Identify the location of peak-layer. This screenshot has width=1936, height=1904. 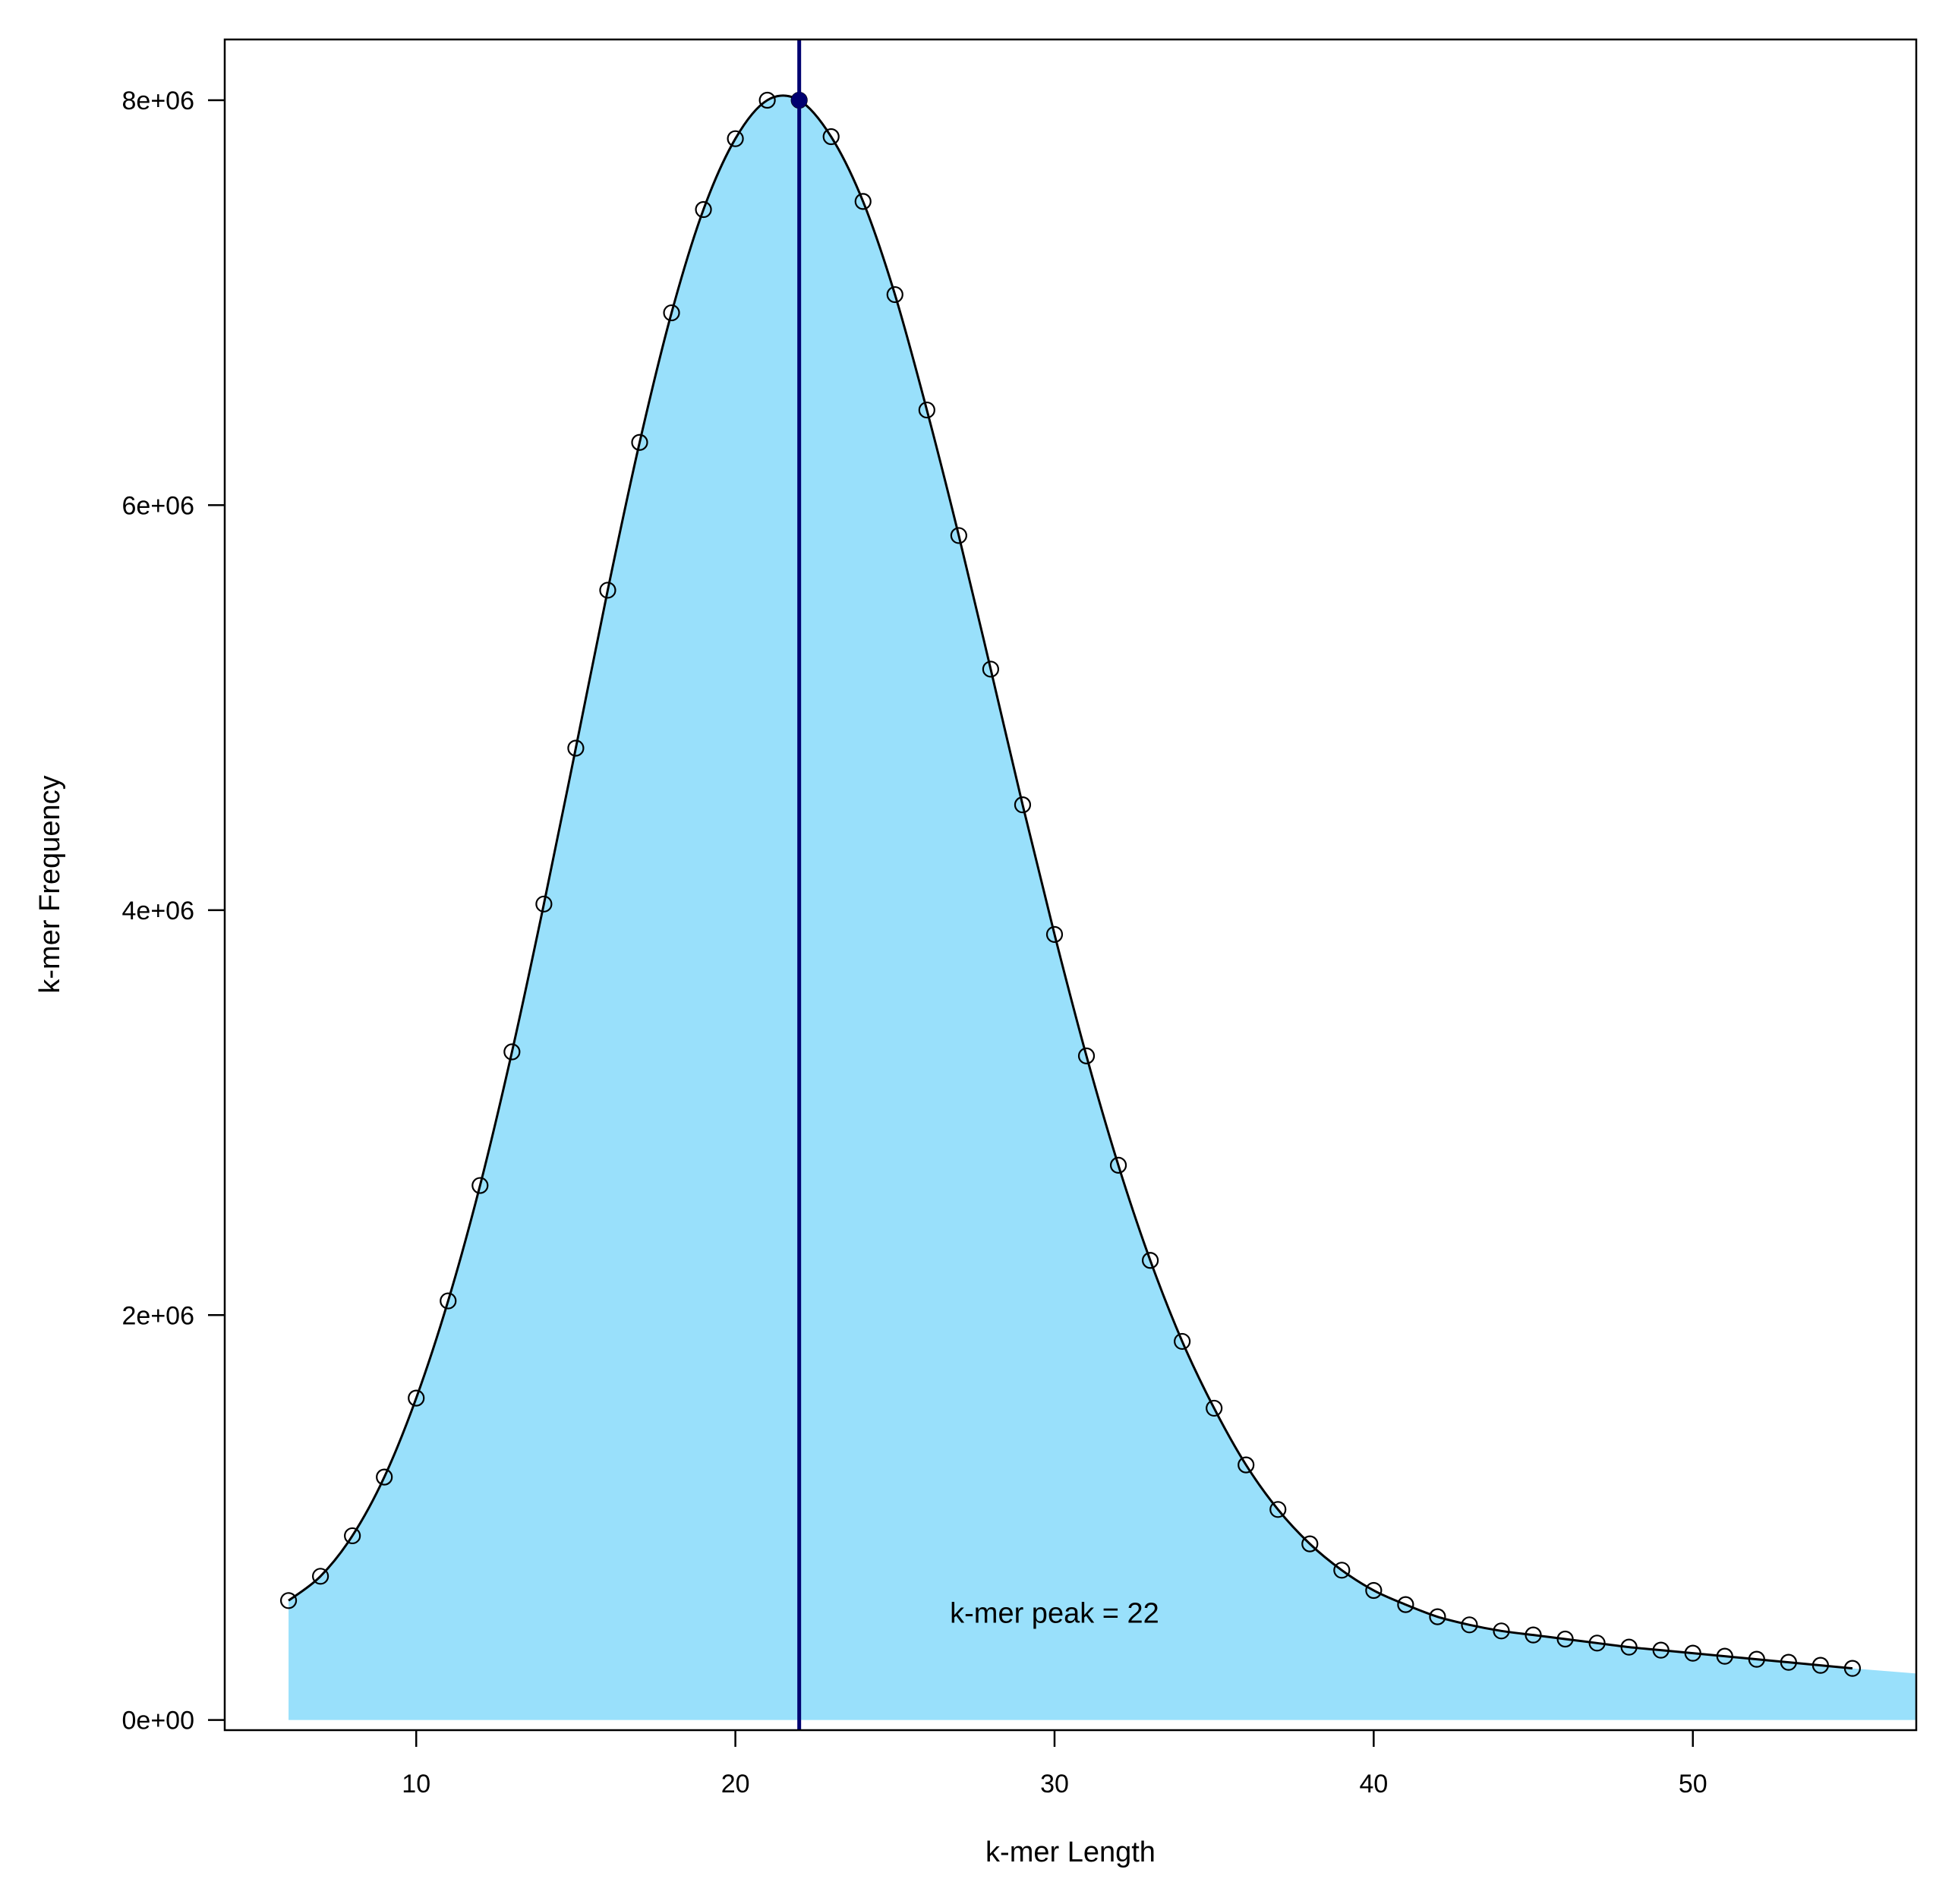
(799, 884).